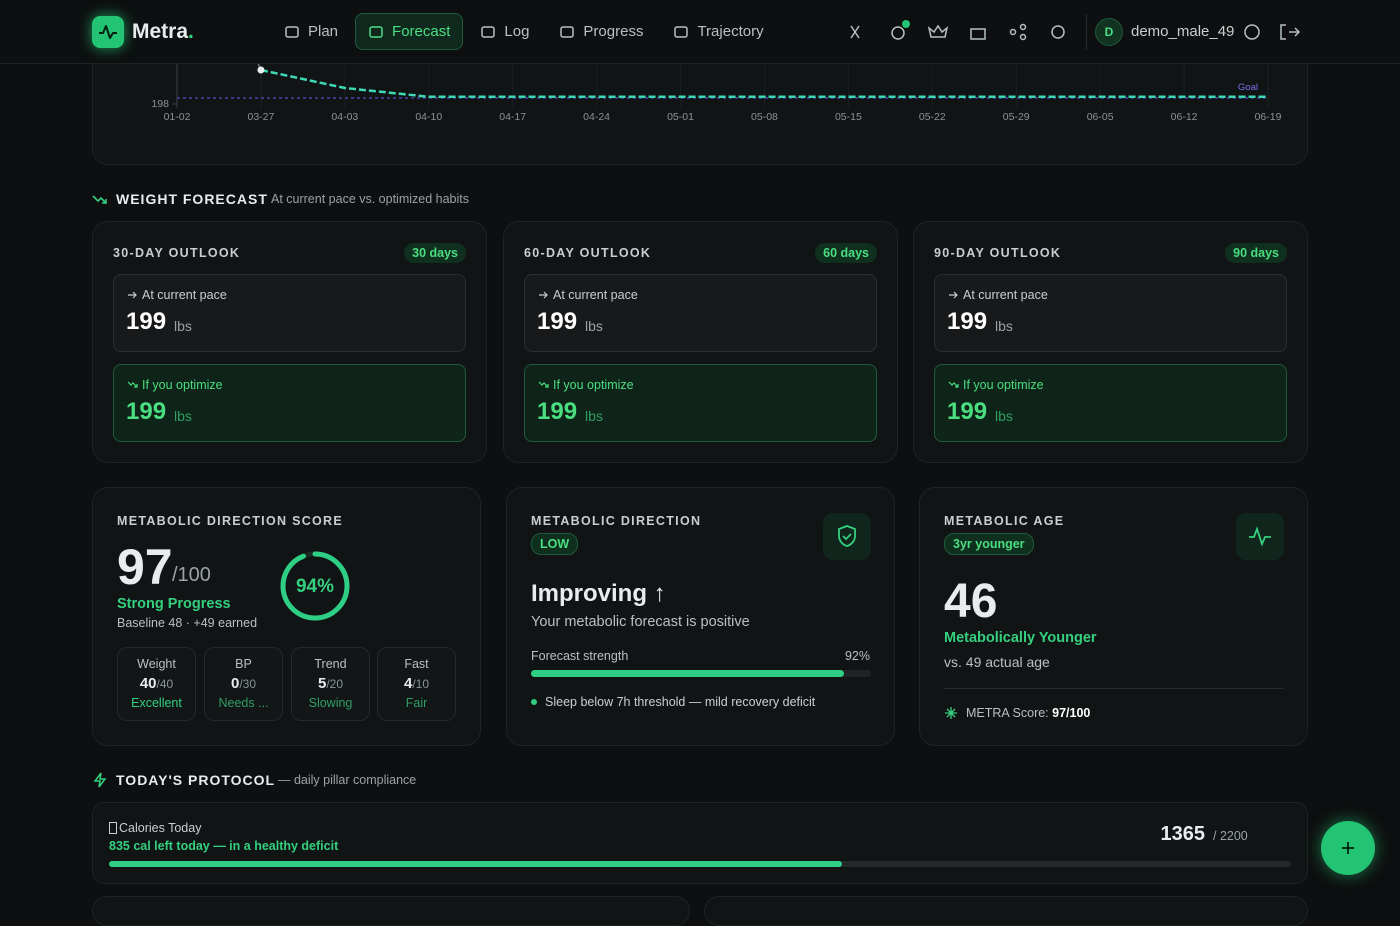  I want to click on strength-value: 92%, so click(857, 656).